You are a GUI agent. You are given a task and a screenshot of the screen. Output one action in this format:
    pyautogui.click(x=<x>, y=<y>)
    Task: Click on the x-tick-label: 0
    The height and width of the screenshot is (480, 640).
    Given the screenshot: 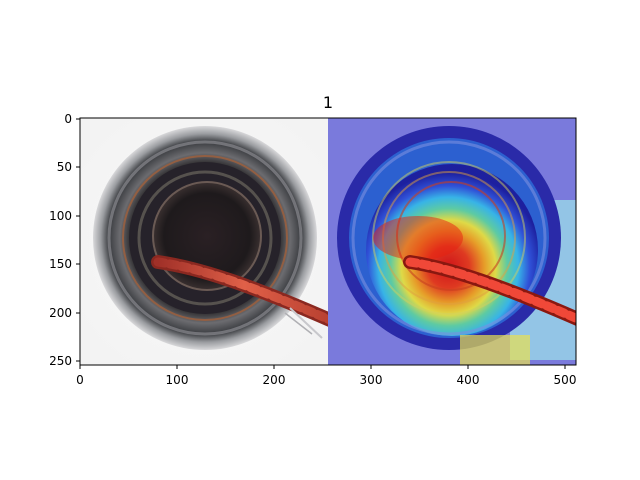 What is the action you would take?
    pyautogui.click(x=80, y=380)
    